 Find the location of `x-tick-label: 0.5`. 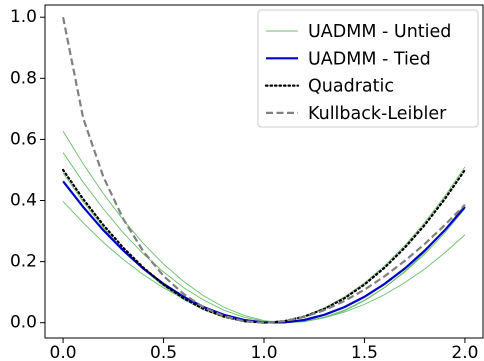

x-tick-label: 0.5 is located at coordinates (163, 352).